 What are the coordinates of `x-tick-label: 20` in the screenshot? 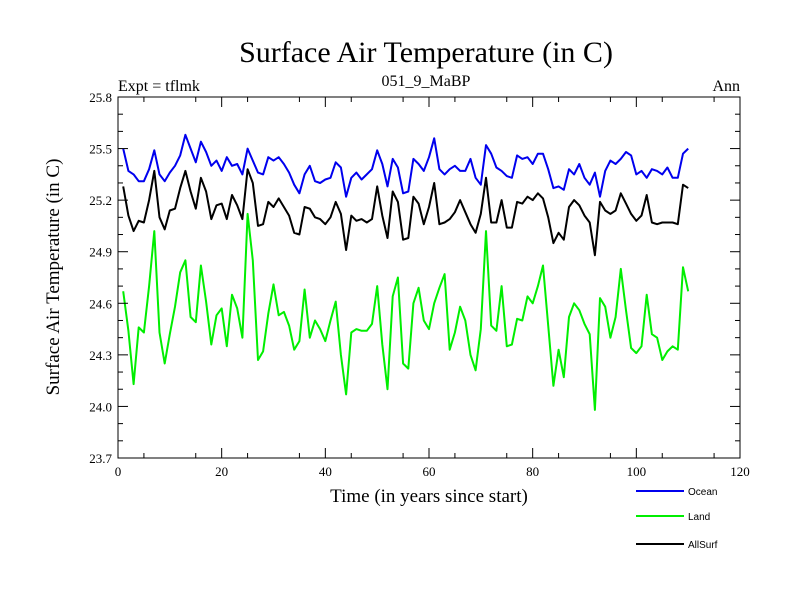 It's located at (221, 471).